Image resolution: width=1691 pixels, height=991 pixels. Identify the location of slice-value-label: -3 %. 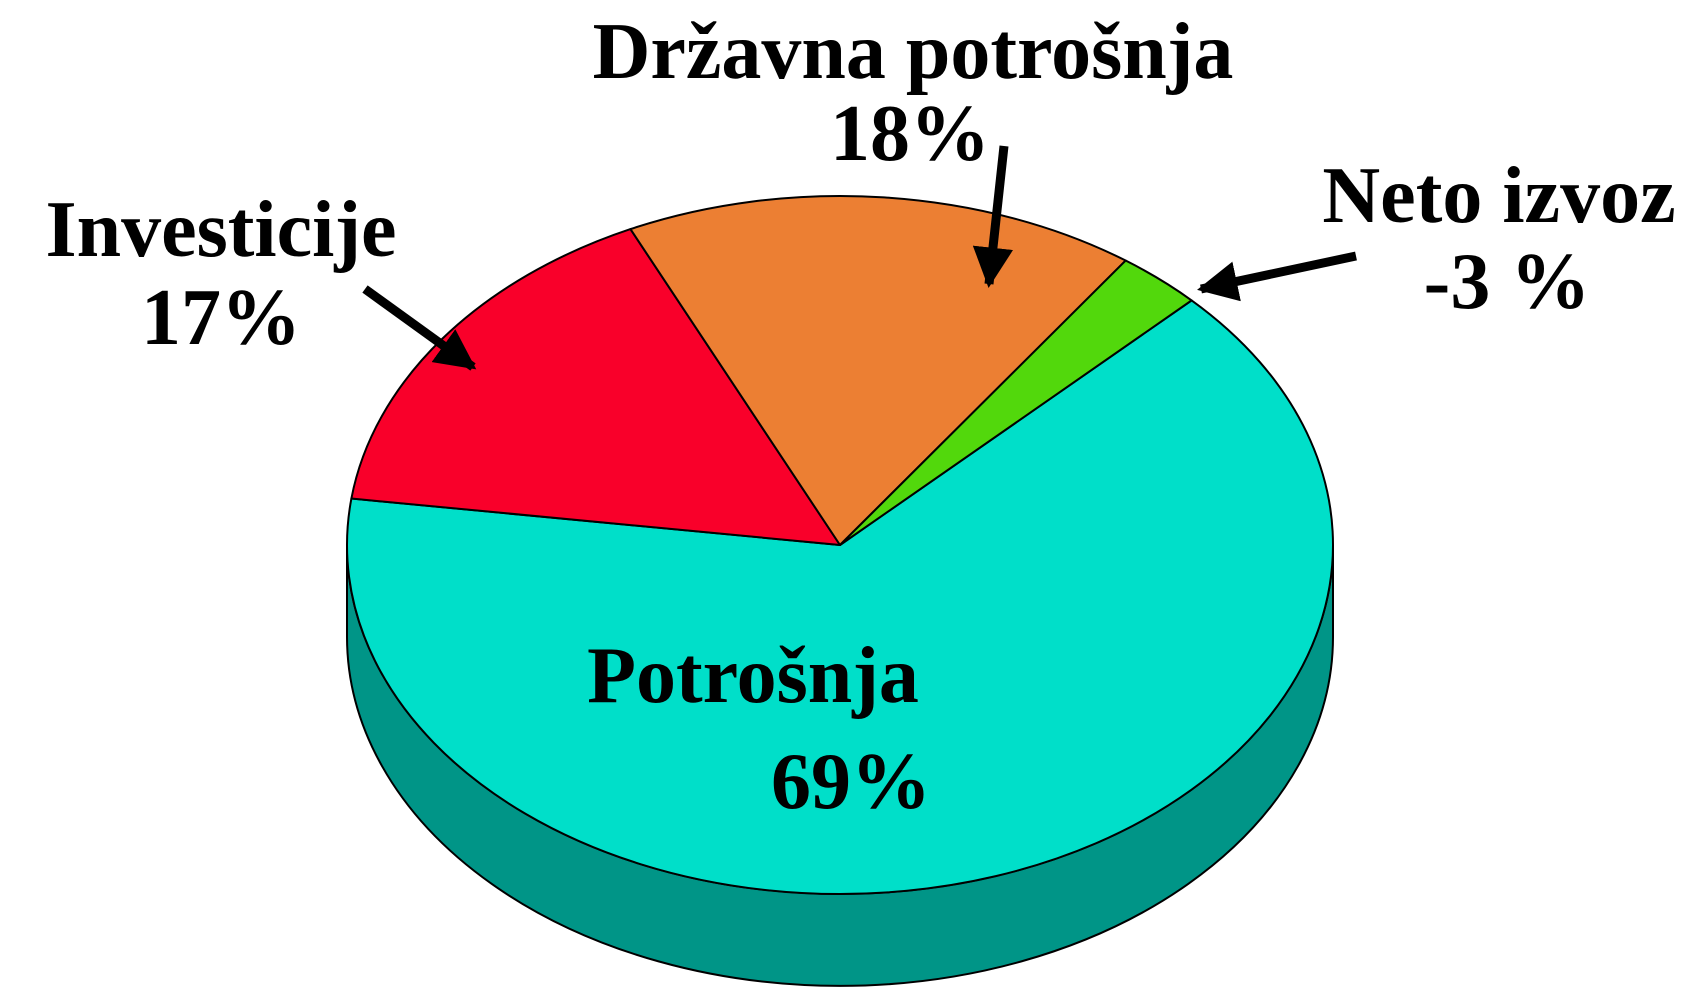
(1507, 282).